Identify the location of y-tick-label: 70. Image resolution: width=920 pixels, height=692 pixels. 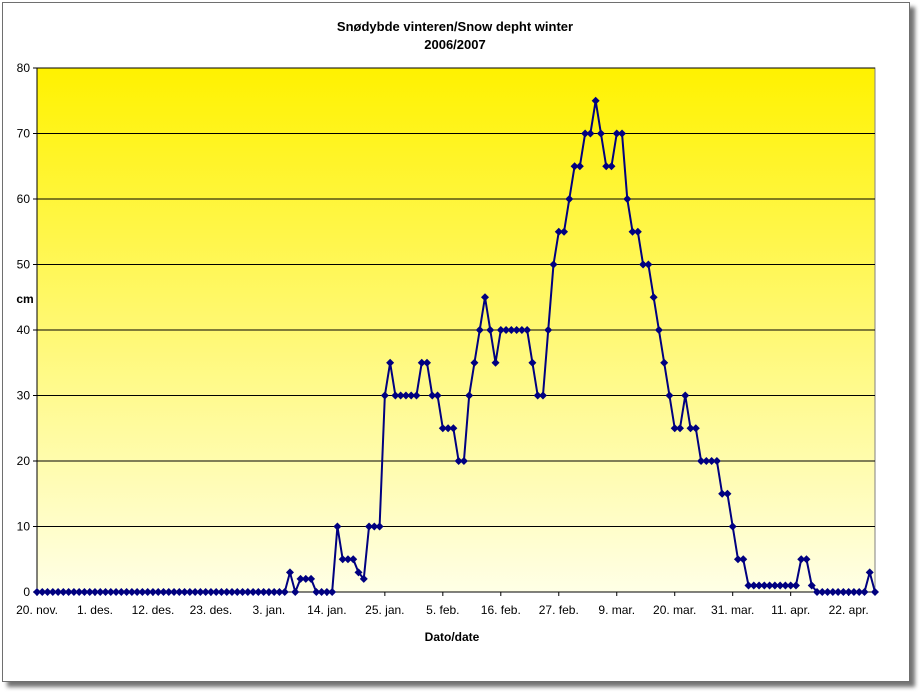
(24, 134).